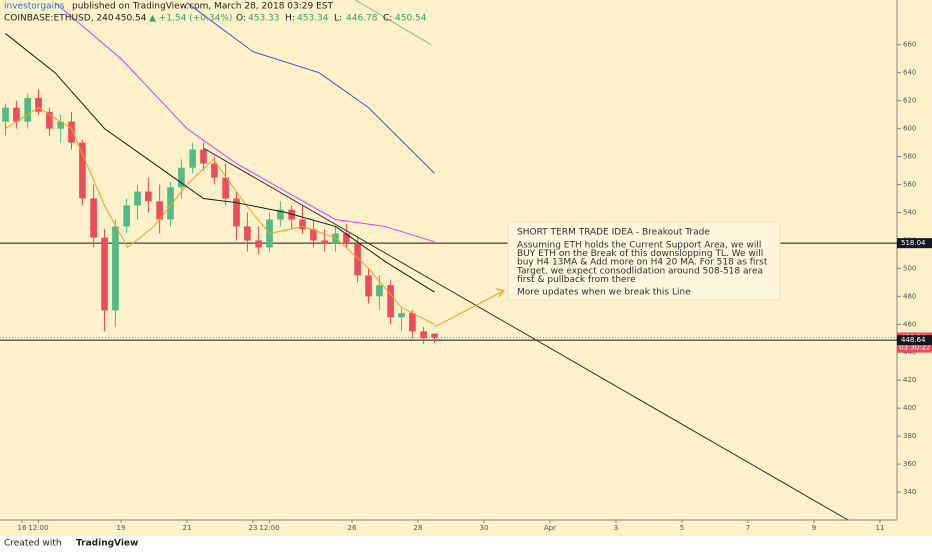  I want to click on brand: TradingView, so click(107, 544).